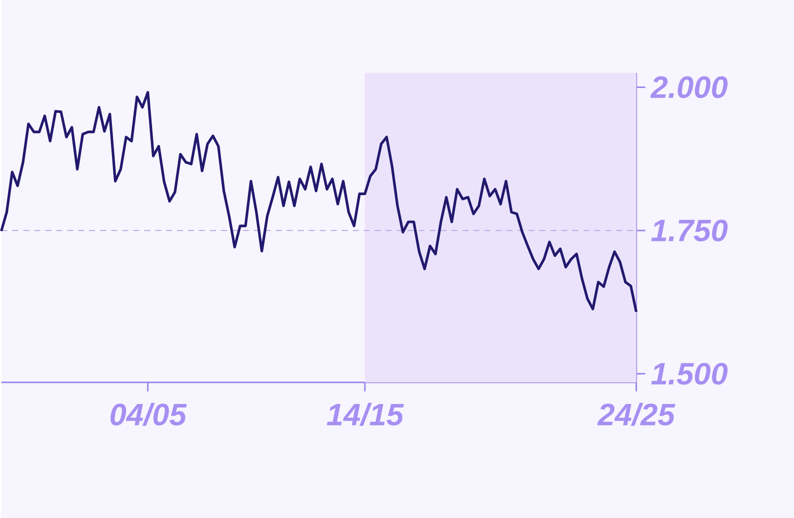 Image resolution: width=794 pixels, height=518 pixels. What do you see at coordinates (689, 231) in the screenshot?
I see `y-tick-label: 1.750` at bounding box center [689, 231].